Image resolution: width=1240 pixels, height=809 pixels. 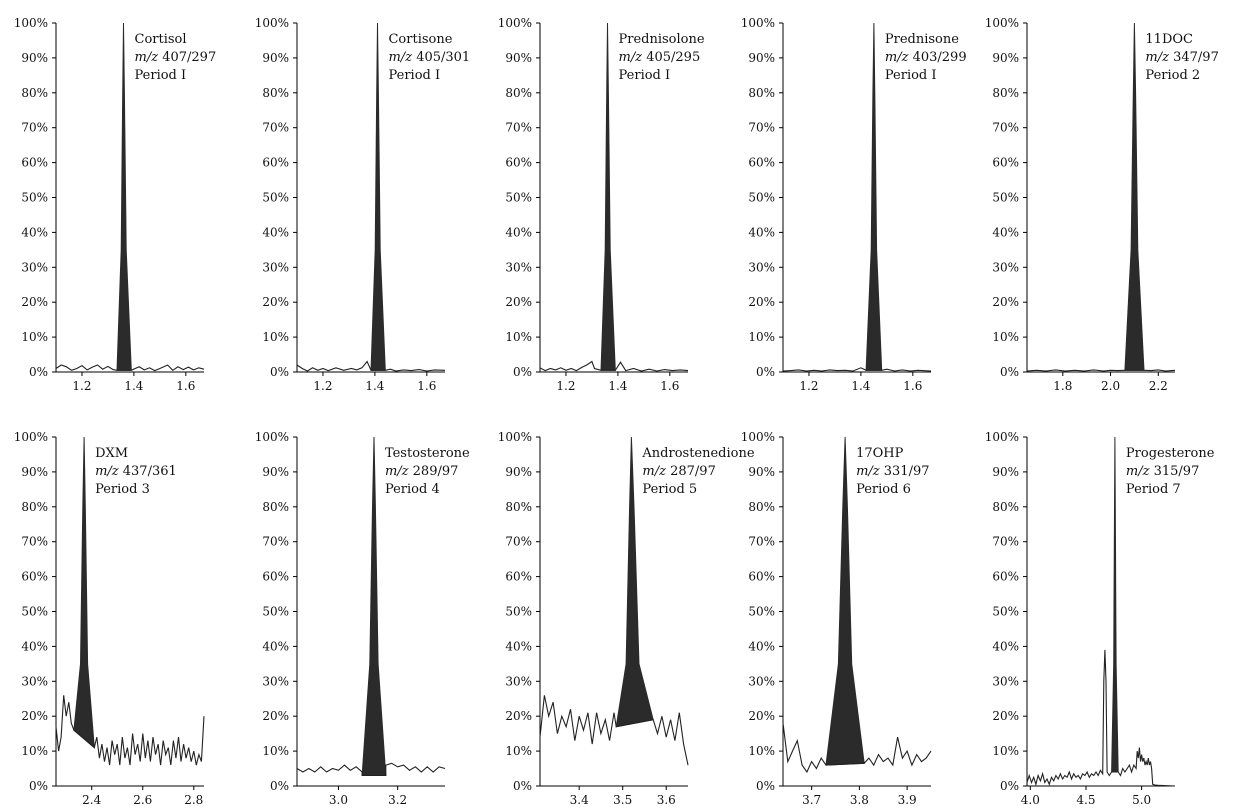 What do you see at coordinates (1170, 453) in the screenshot?
I see `compound-name: Progesterone` at bounding box center [1170, 453].